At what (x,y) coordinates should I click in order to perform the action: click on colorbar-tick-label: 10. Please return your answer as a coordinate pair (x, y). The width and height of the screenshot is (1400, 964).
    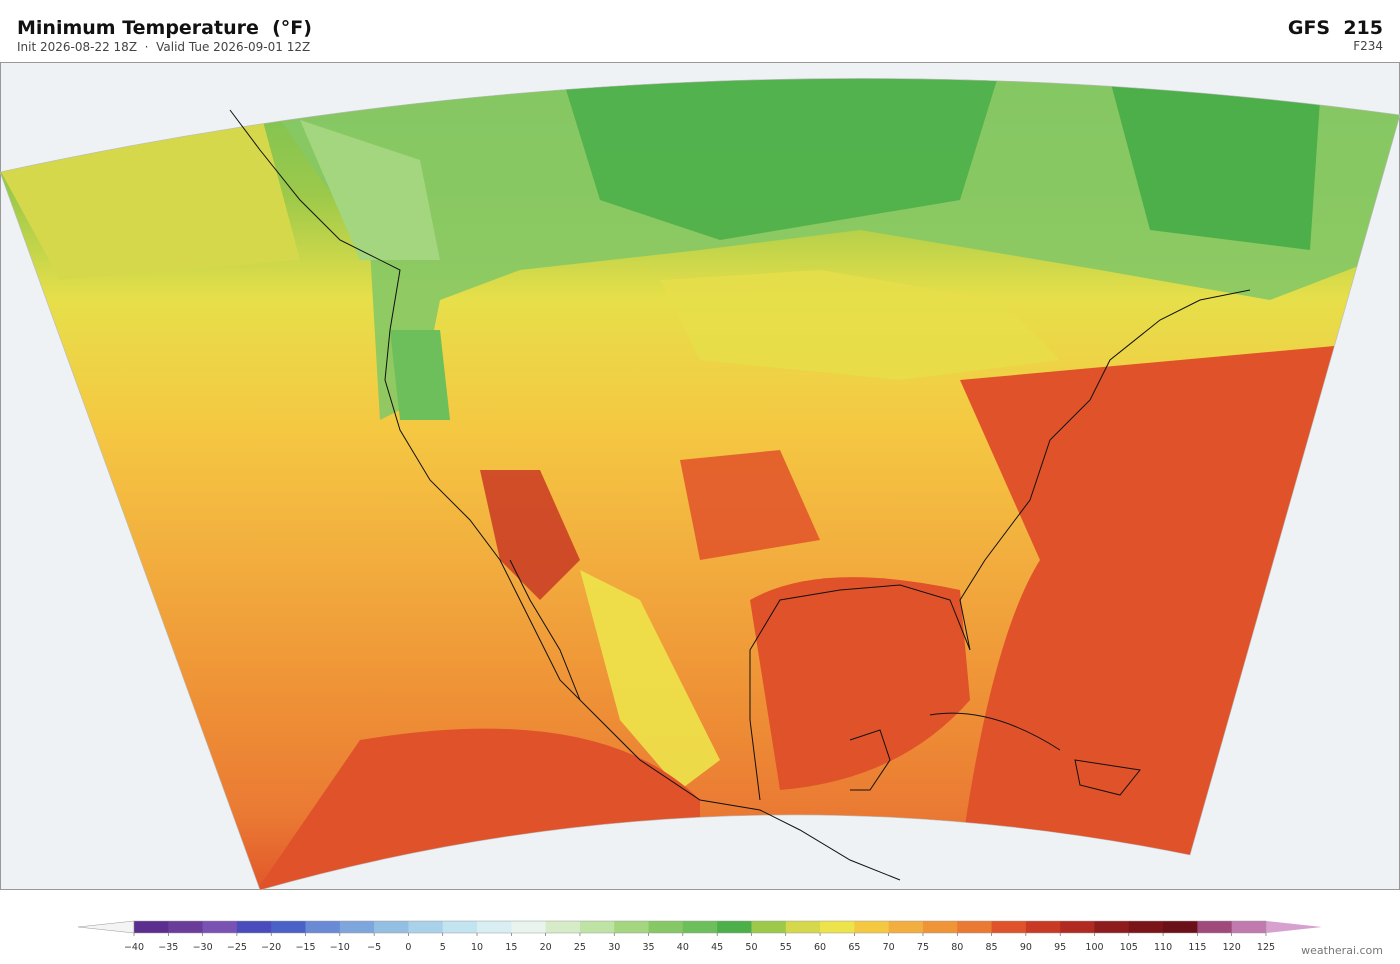
    Looking at the image, I should click on (477, 947).